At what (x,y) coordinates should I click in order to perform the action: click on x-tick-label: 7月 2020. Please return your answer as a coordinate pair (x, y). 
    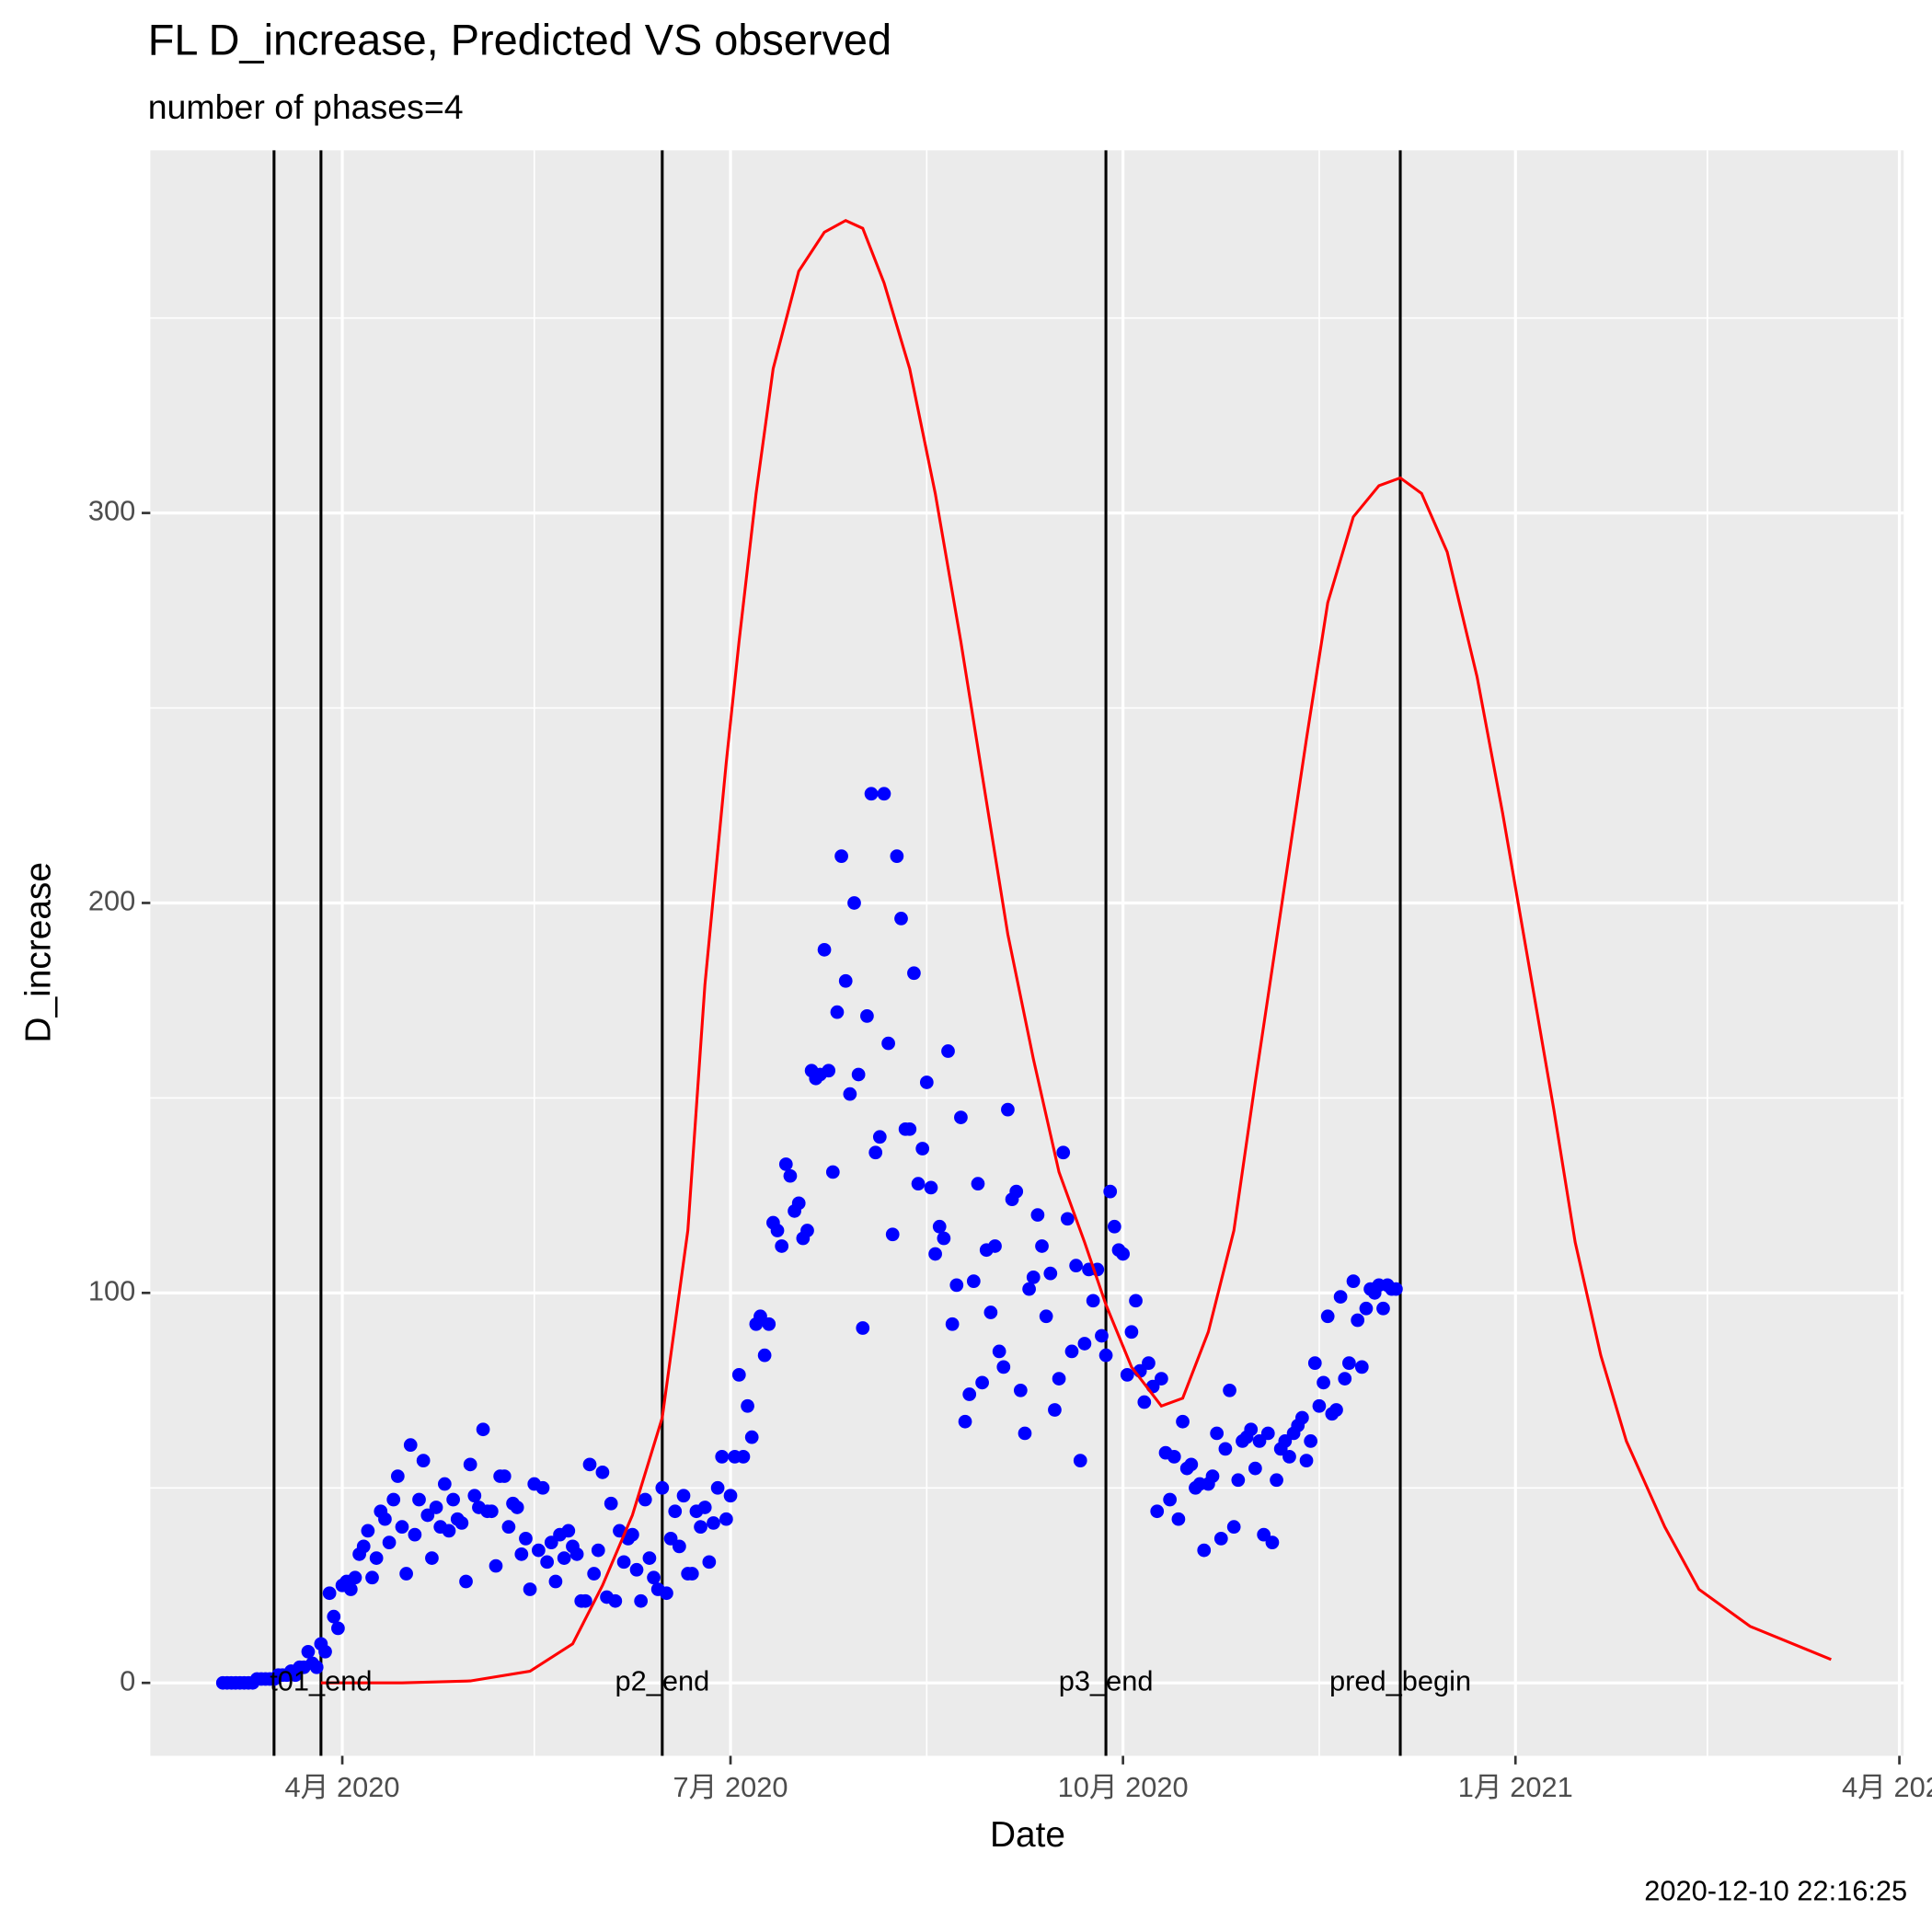
    Looking at the image, I should click on (730, 1787).